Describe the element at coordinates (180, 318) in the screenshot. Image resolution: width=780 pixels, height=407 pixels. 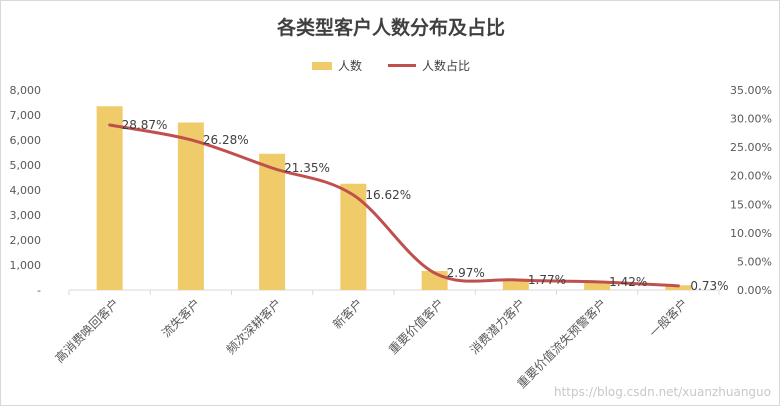
I see `x-category-label: 流失客户` at that location.